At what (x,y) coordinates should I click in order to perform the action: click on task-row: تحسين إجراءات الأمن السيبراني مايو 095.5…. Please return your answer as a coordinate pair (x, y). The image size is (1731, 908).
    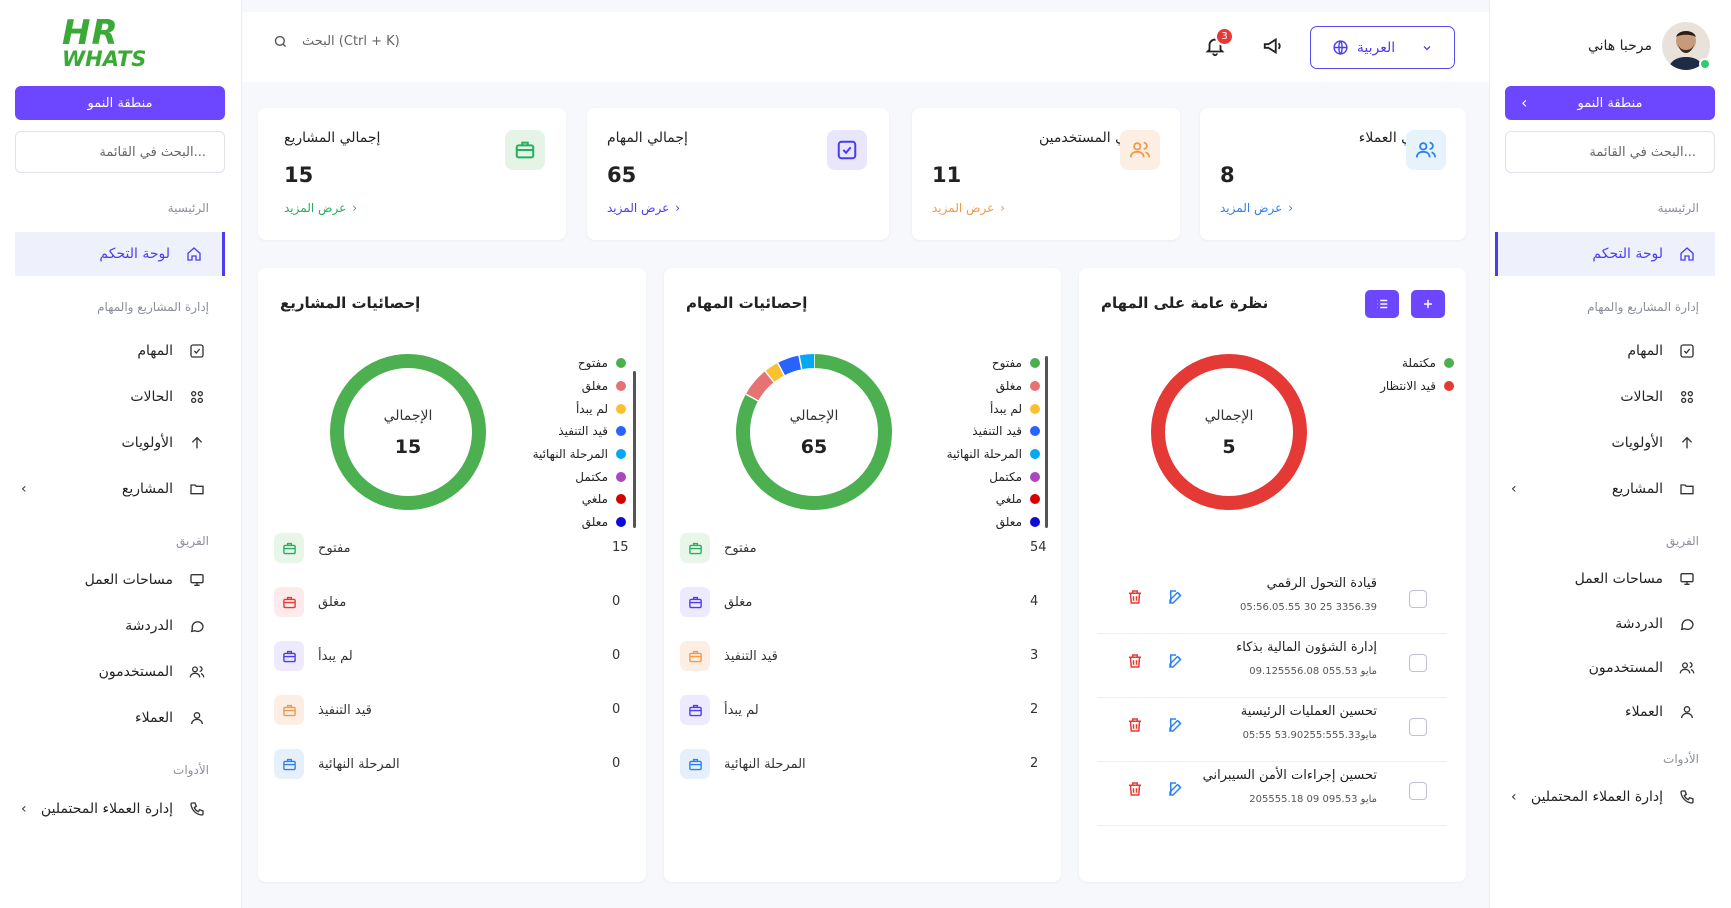
    Looking at the image, I should click on (1272, 794).